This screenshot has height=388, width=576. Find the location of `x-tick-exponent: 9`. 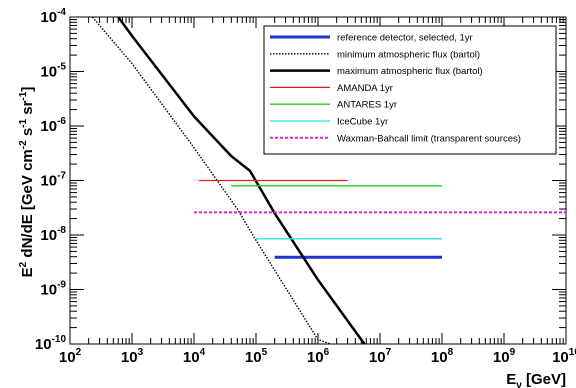

x-tick-exponent: 9 is located at coordinates (513, 352).